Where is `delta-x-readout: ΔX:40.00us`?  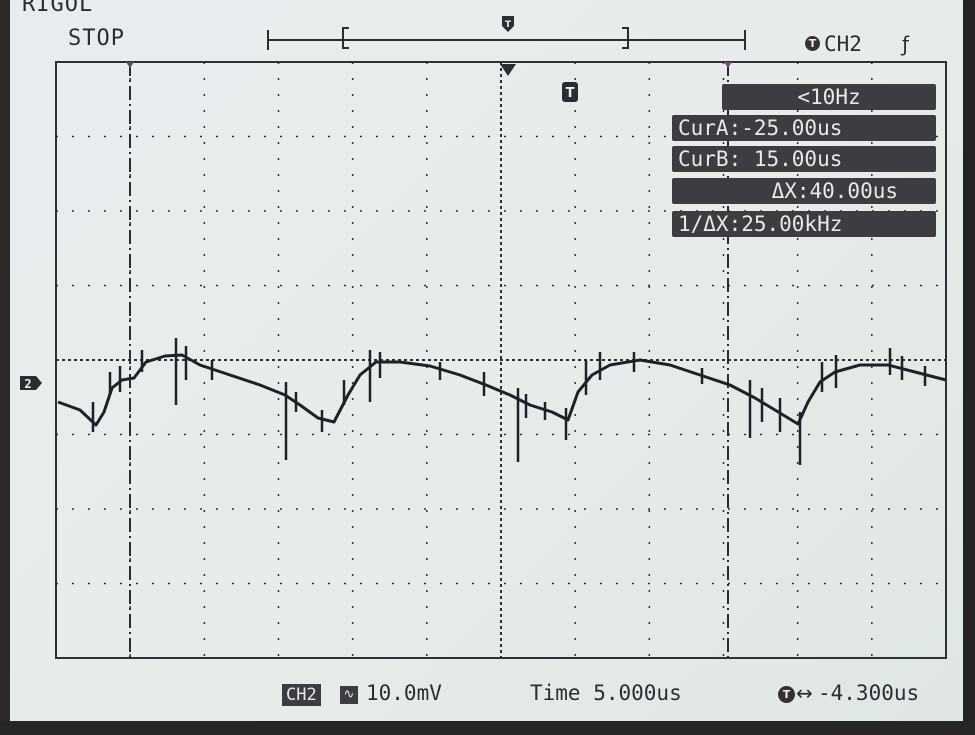
delta-x-readout: ΔX:40.00us is located at coordinates (804, 191).